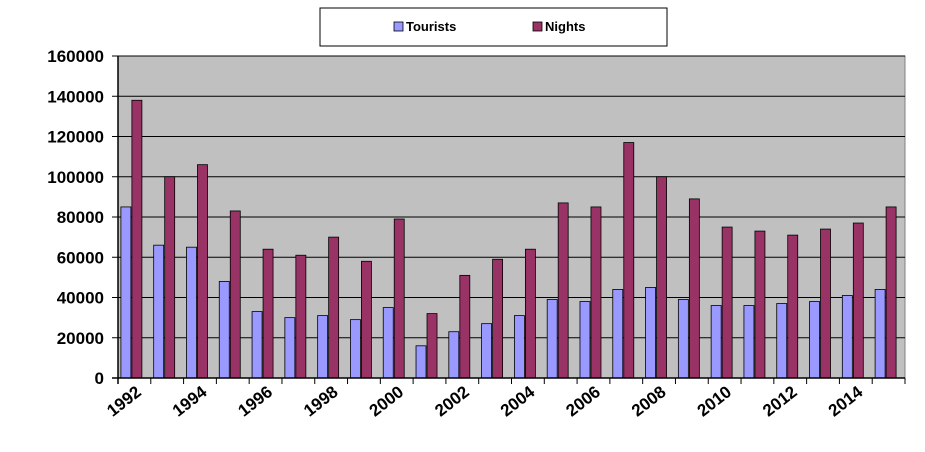 The width and height of the screenshot is (925, 452). I want to click on bar-tourists-2008, so click(650, 333).